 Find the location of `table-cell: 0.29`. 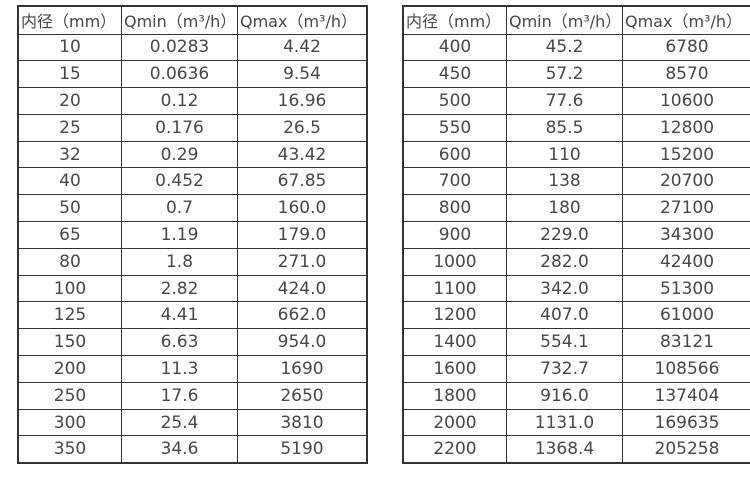

table-cell: 0.29 is located at coordinates (179, 154).